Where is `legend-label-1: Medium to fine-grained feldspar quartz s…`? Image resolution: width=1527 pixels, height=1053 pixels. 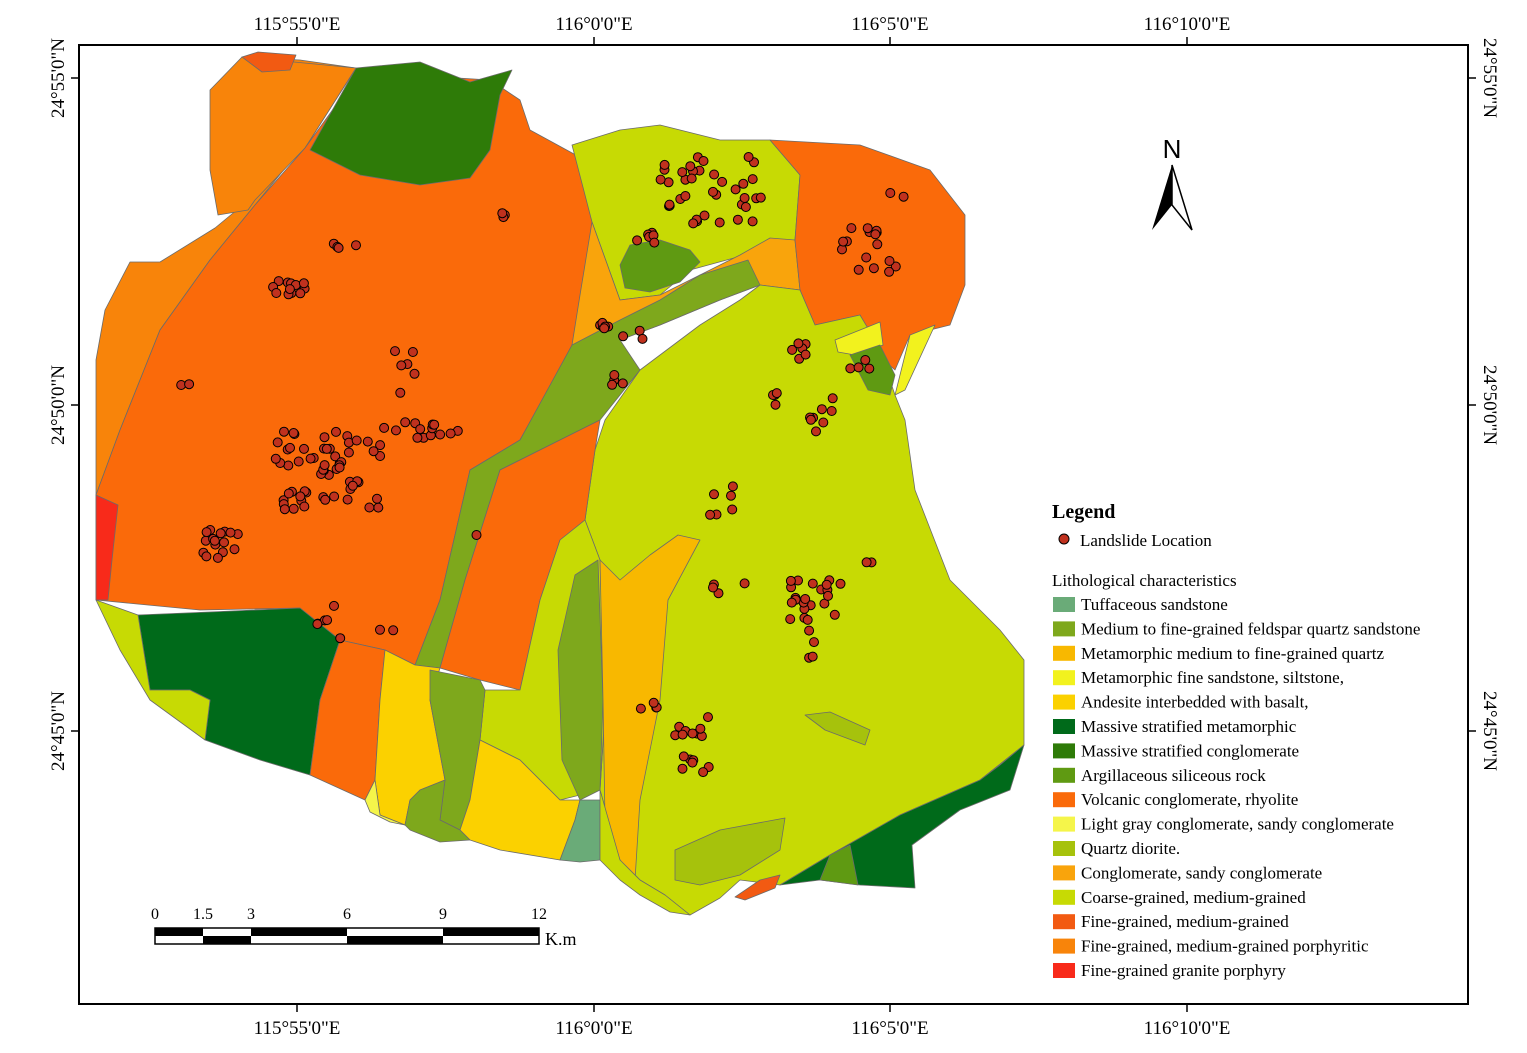 legend-label-1: Medium to fine-grained feldspar quartz s… is located at coordinates (1250, 628).